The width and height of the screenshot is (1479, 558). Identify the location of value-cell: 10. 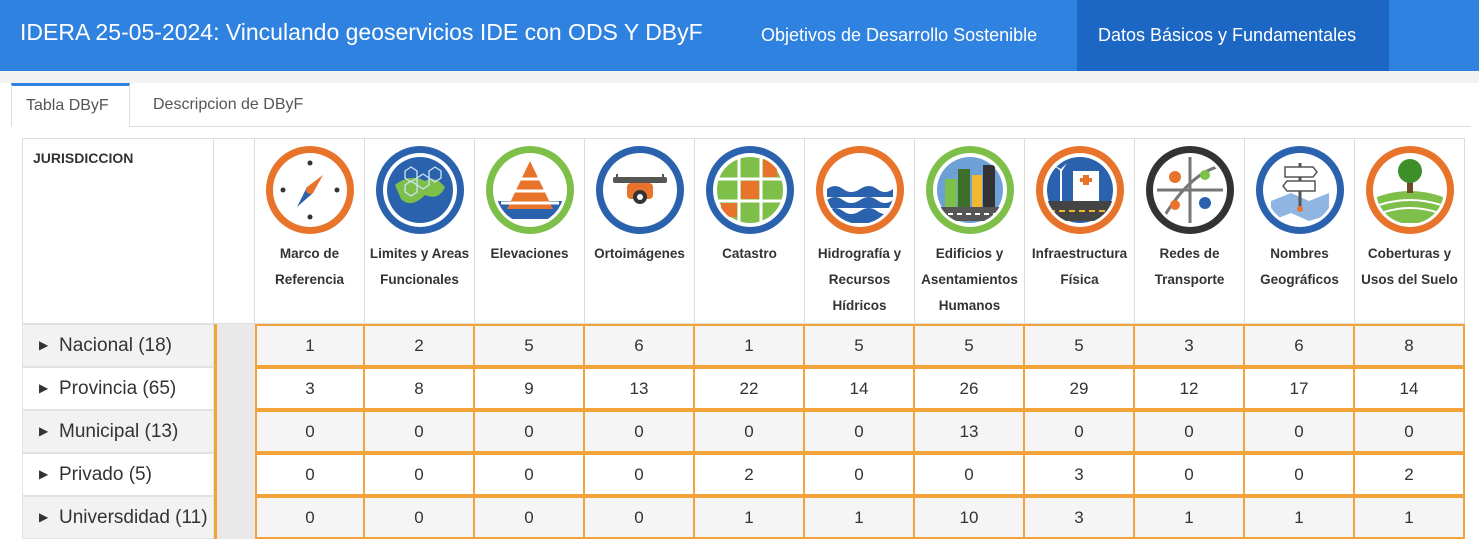
(970, 517).